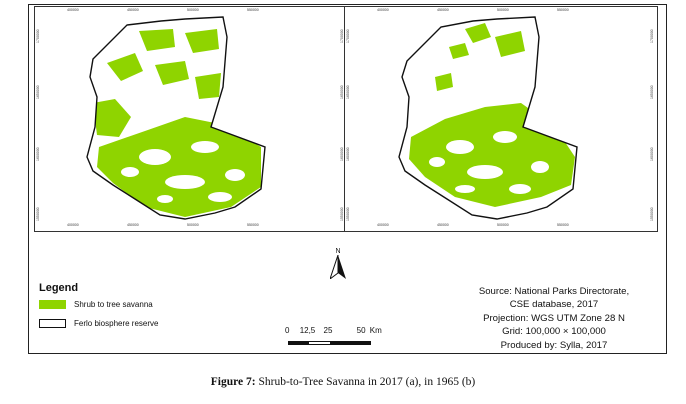  Describe the element at coordinates (52, 323) in the screenshot. I see `reserve-swatch` at that location.